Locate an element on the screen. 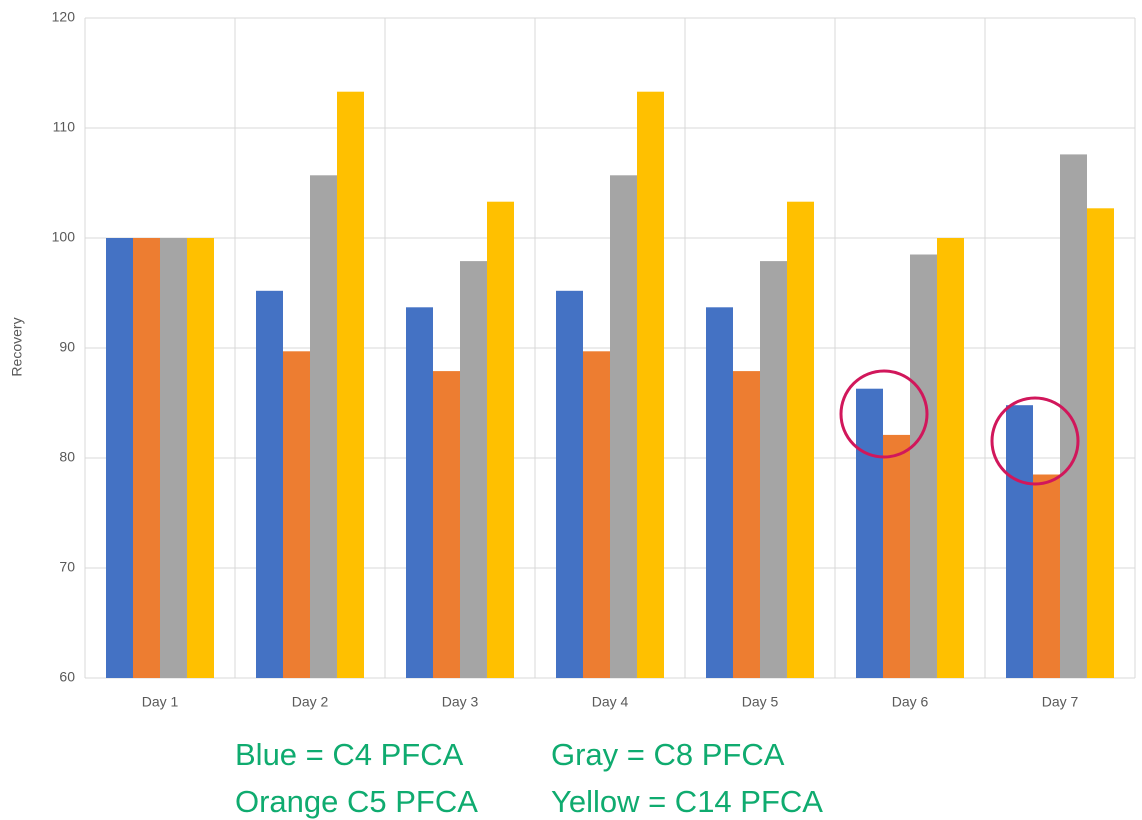 Image resolution: width=1142 pixels, height=820 pixels. x-tick-label: Day 2 is located at coordinates (310, 702).